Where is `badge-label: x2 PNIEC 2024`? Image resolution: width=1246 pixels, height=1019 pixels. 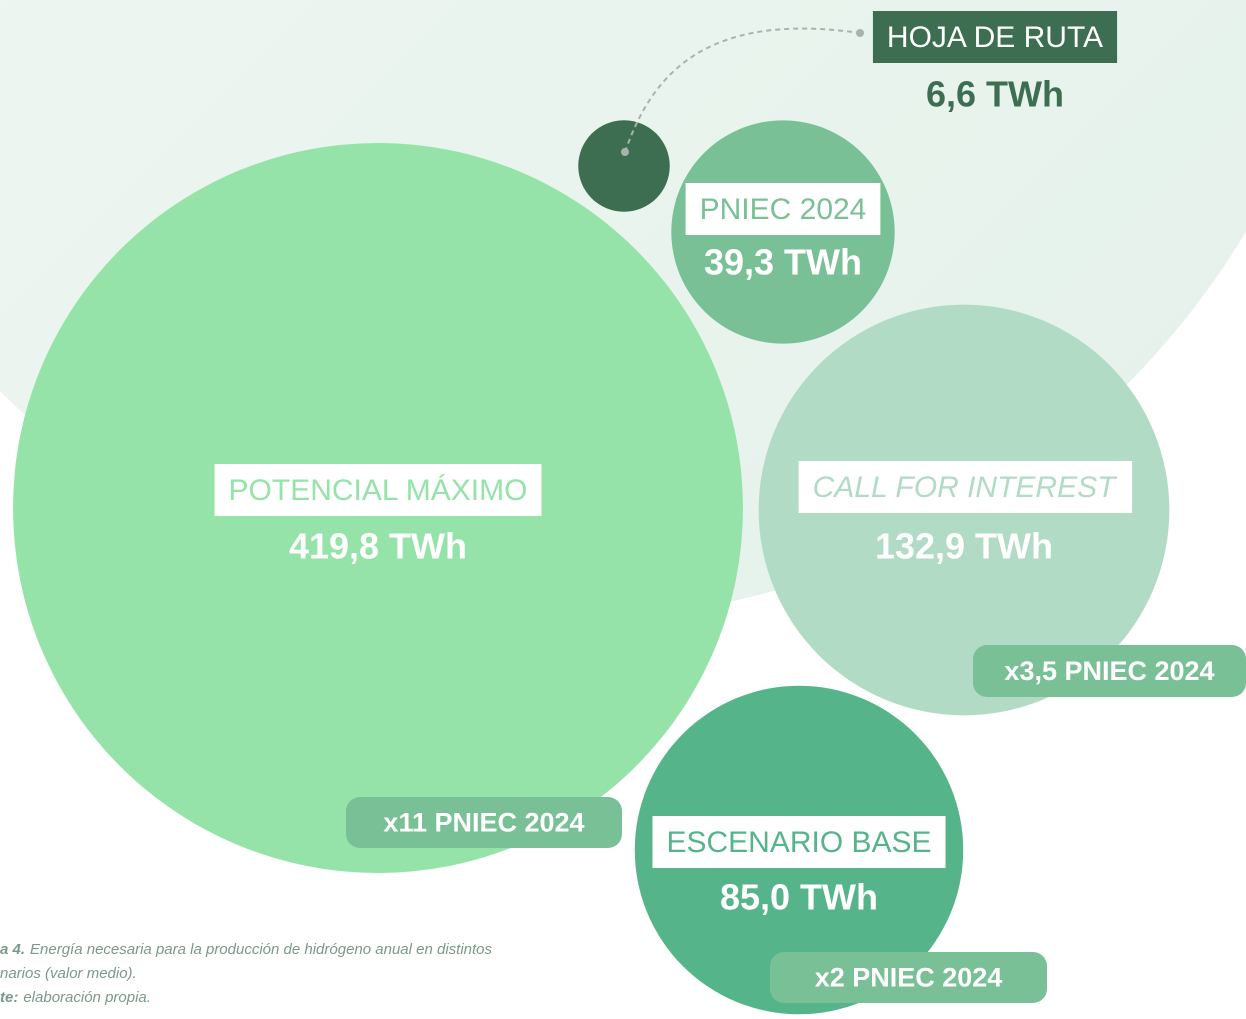
badge-label: x2 PNIEC 2024 is located at coordinates (909, 978).